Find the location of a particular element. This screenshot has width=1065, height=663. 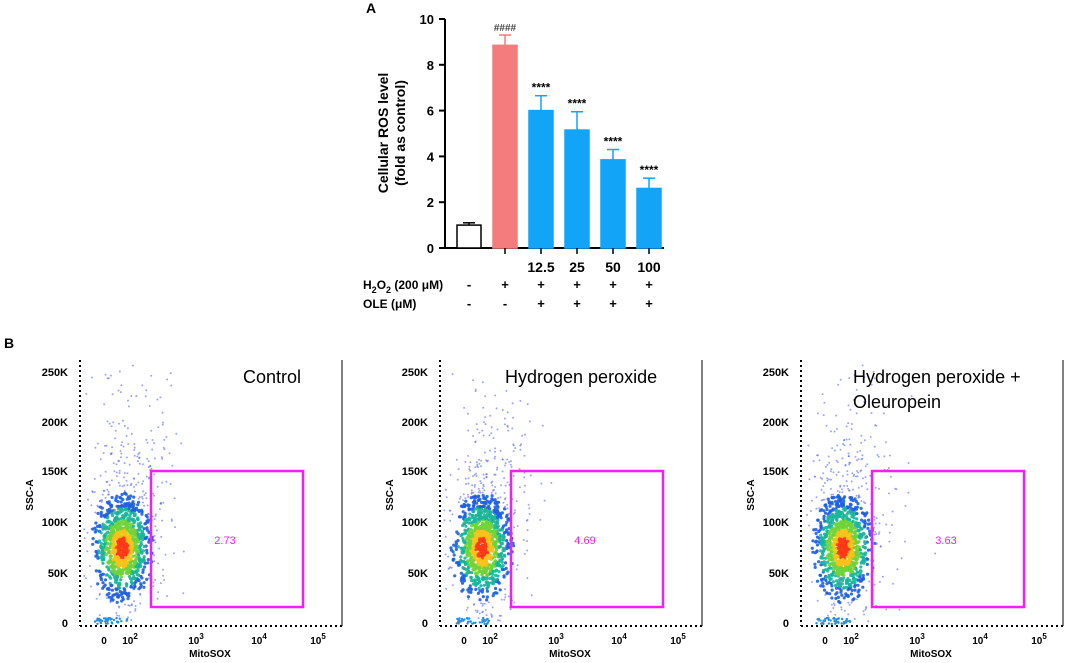

x-tick-label: 25 is located at coordinates (577, 267).